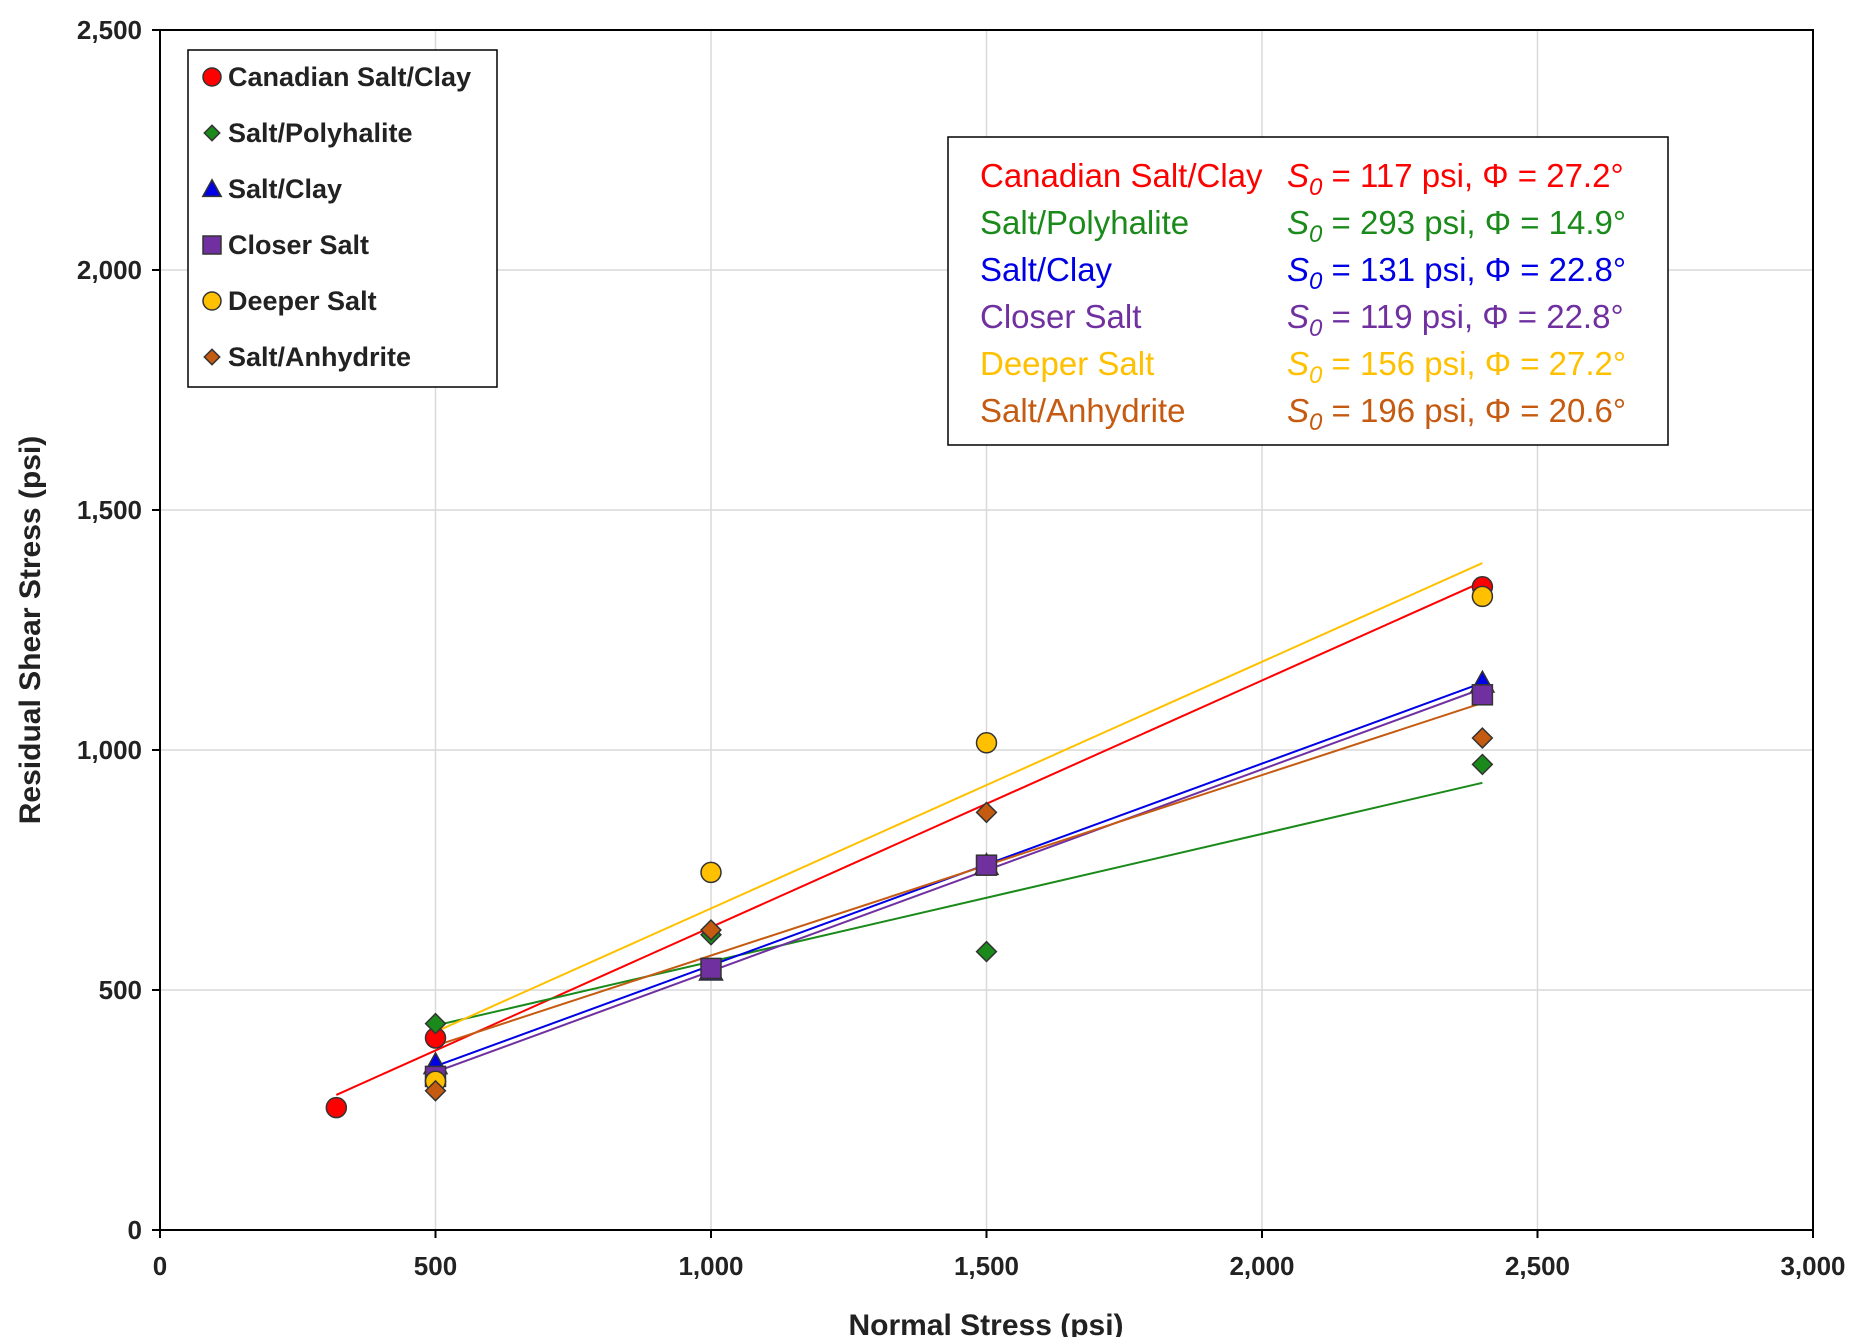 This screenshot has height=1337, width=1856. Describe the element at coordinates (1067, 363) in the screenshot. I see `fit-label: Deeper Salt` at that location.